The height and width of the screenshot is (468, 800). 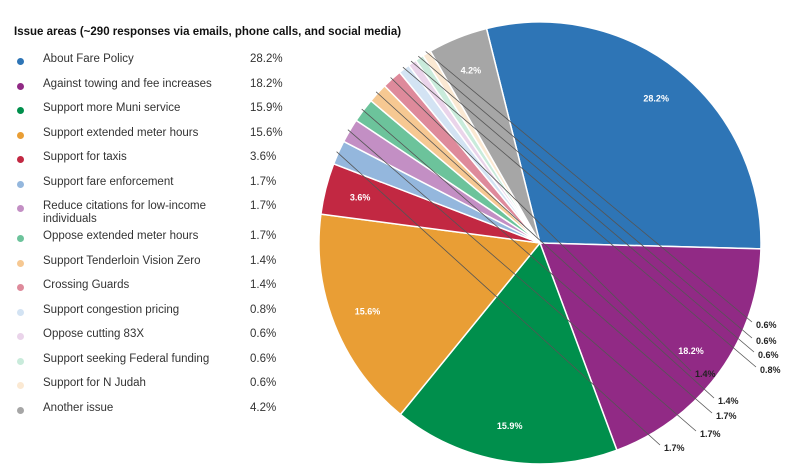 I want to click on legend-label: Crossing Guards, so click(x=86, y=285).